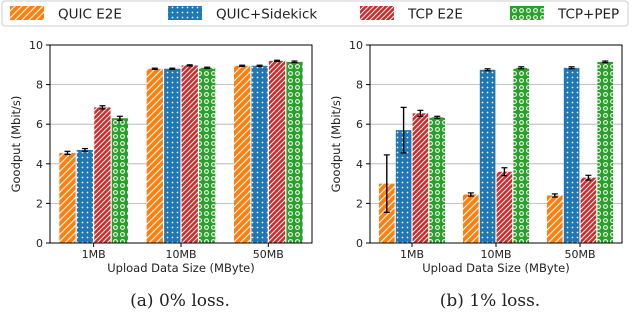  I want to click on legend-label-tcp-e2e: TCP E2E, so click(435, 15).